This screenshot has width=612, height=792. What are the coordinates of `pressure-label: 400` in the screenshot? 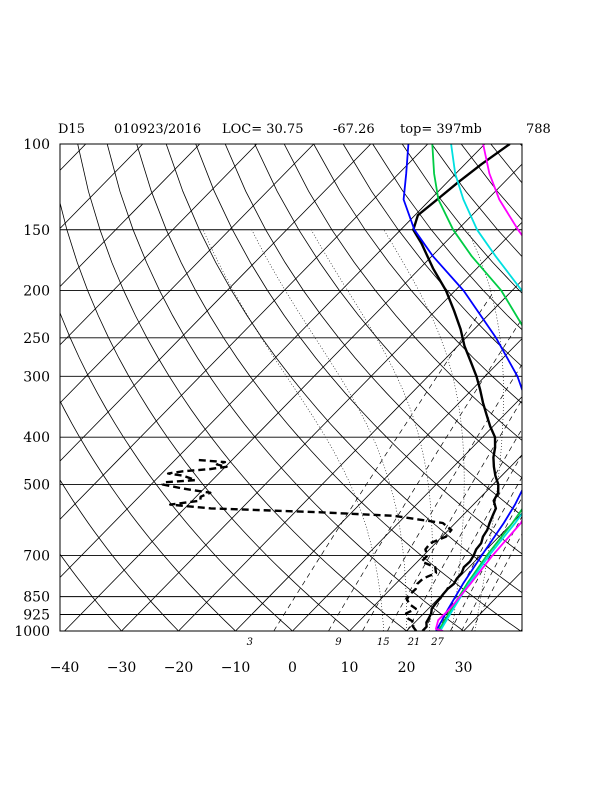 It's located at (36, 438).